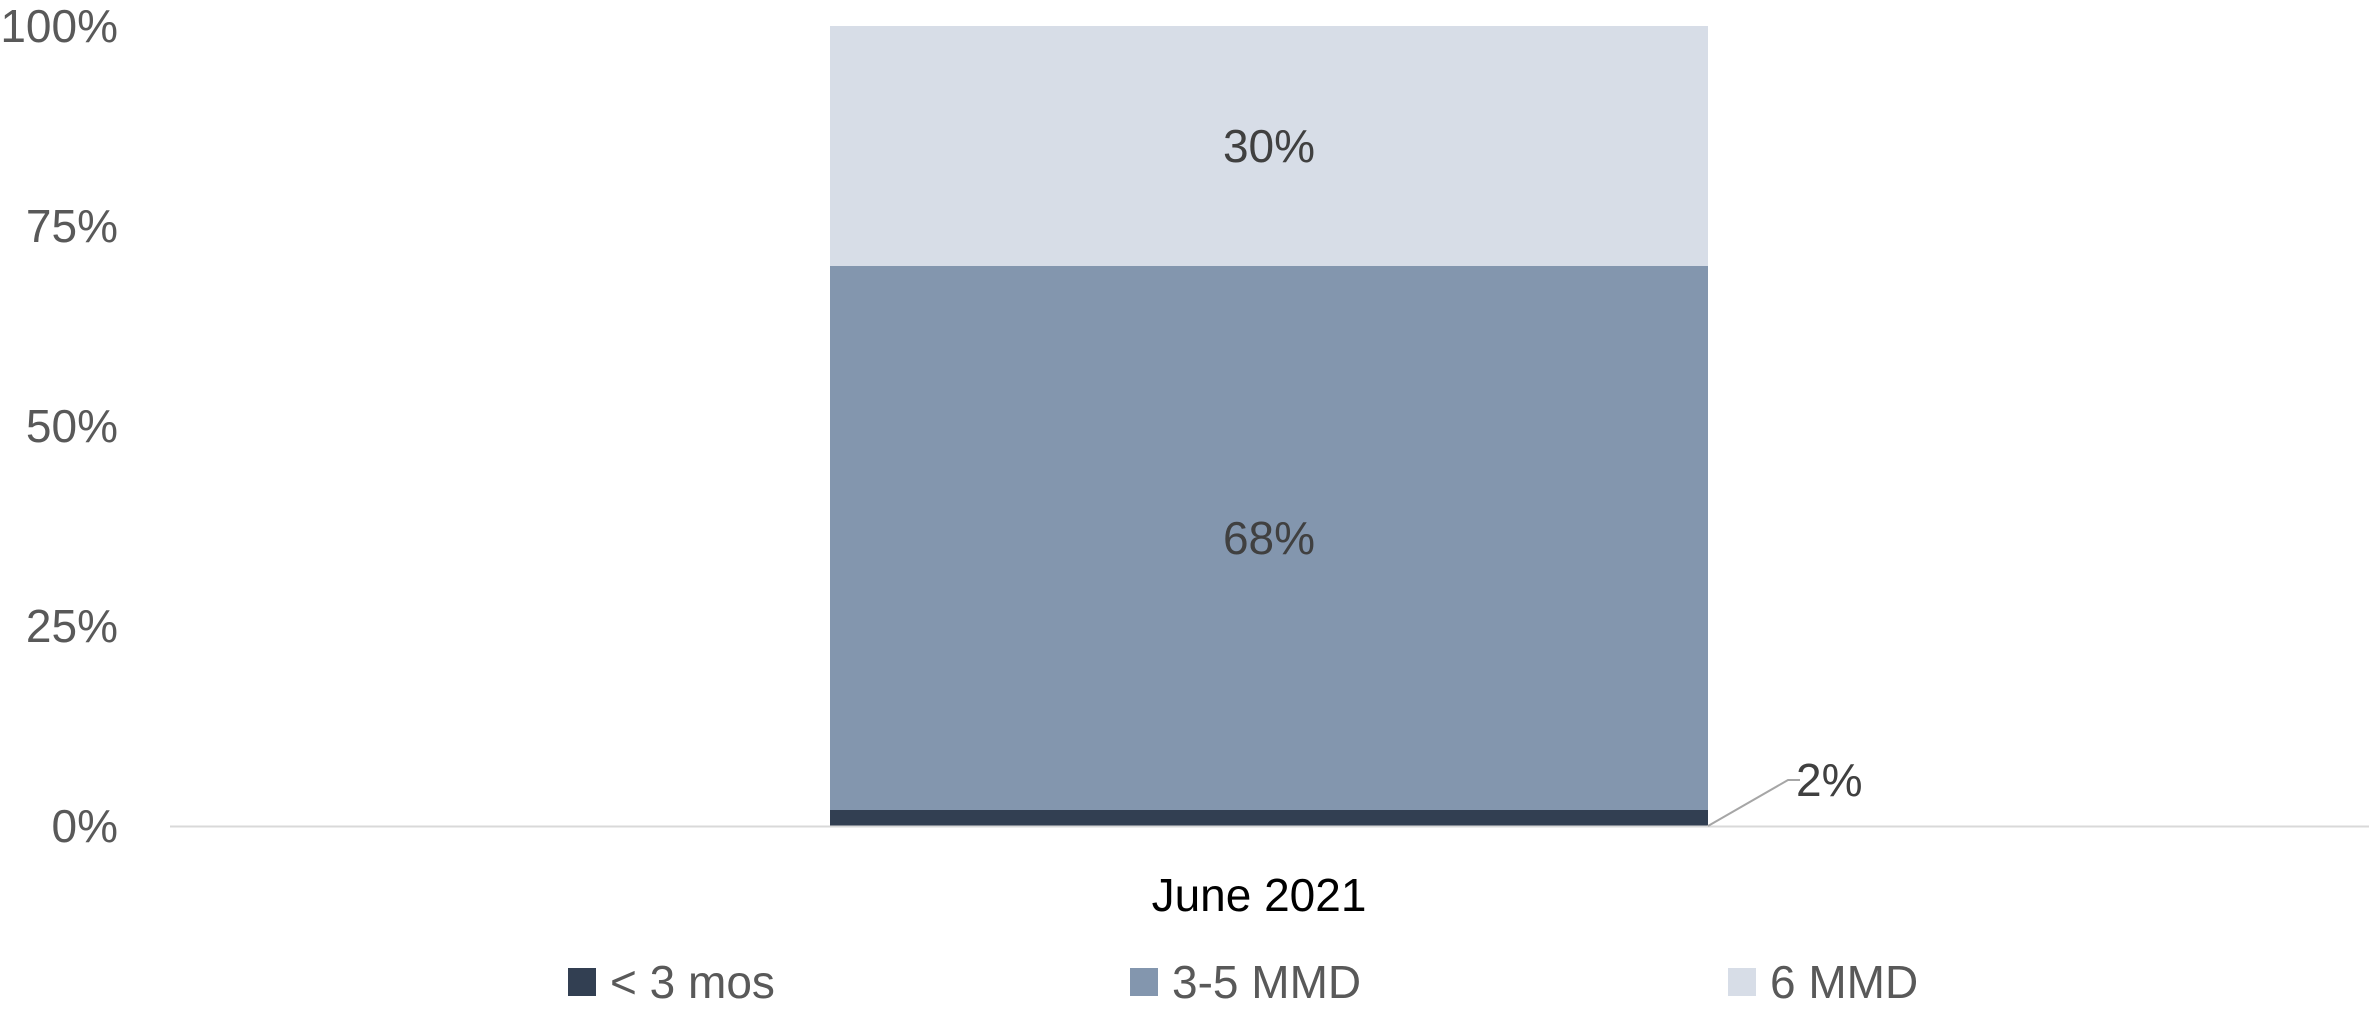 This screenshot has height=1023, width=2369. What do you see at coordinates (85, 826) in the screenshot?
I see `y-tick-label: 0%` at bounding box center [85, 826].